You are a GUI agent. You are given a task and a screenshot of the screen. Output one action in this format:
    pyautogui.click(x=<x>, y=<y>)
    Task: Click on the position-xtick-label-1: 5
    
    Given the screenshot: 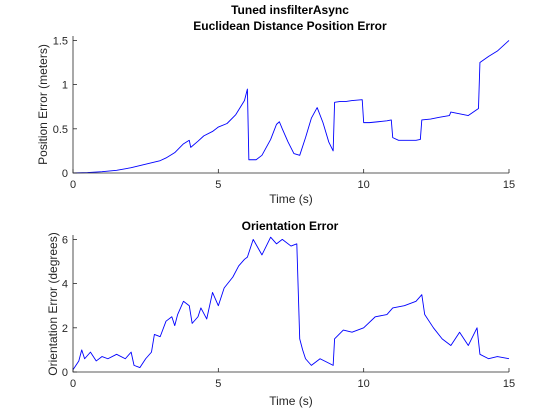 What is the action you would take?
    pyautogui.click(x=218, y=185)
    